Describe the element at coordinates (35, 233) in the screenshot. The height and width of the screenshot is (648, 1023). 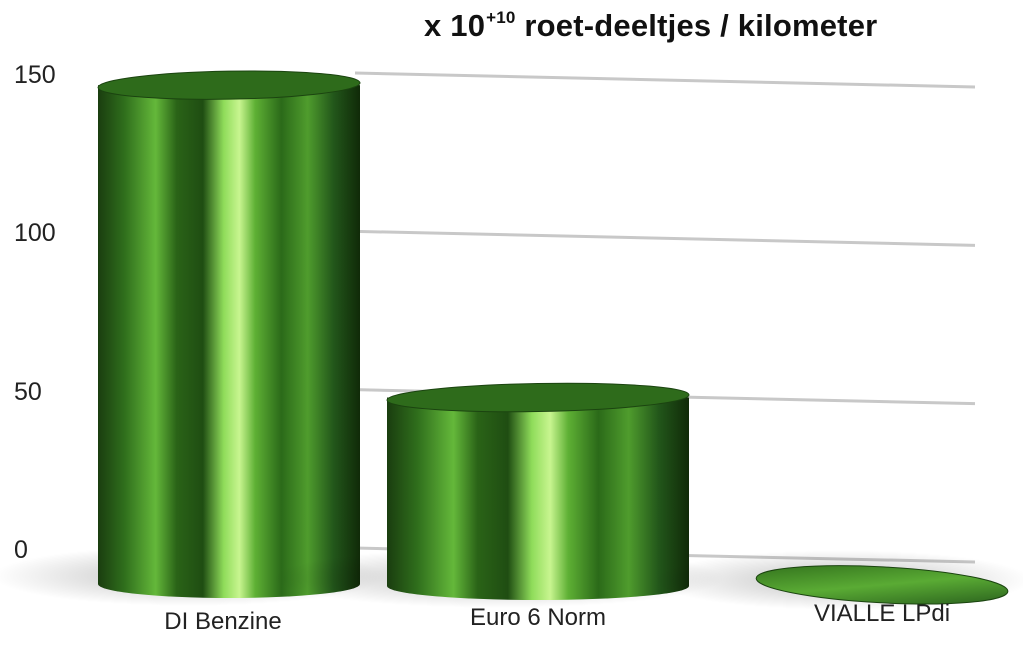
I see `y-tick-label: 100` at that location.